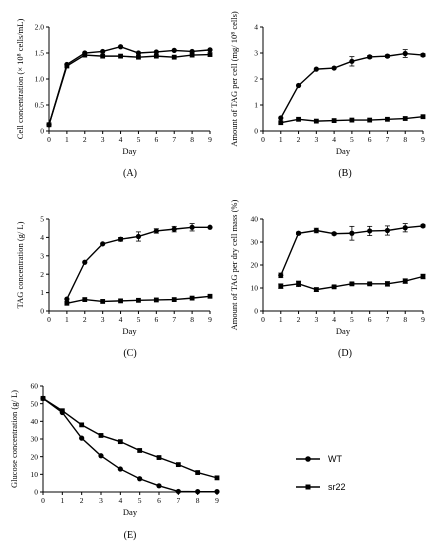 The height and width of the screenshot is (550, 432). I want to click on y-tick-label: 1.5, so click(40, 53).